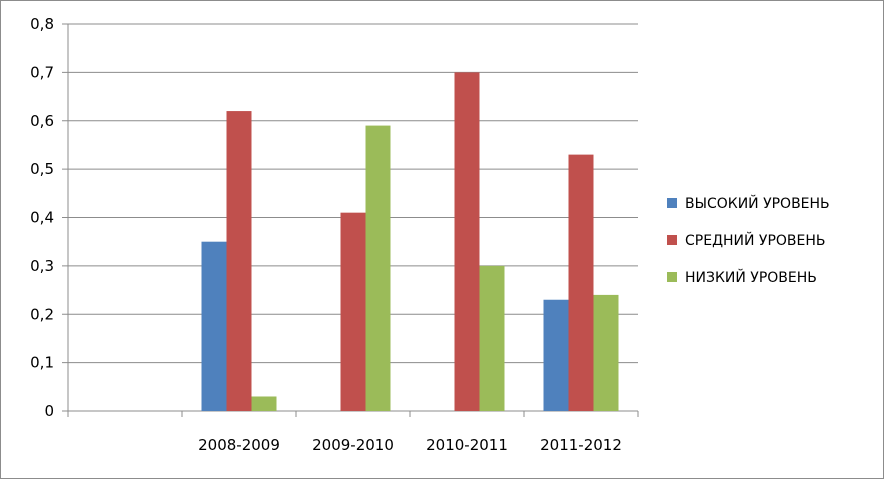  Describe the element at coordinates (42, 314) in the screenshot. I see `y-tick-label: 0,2` at that location.